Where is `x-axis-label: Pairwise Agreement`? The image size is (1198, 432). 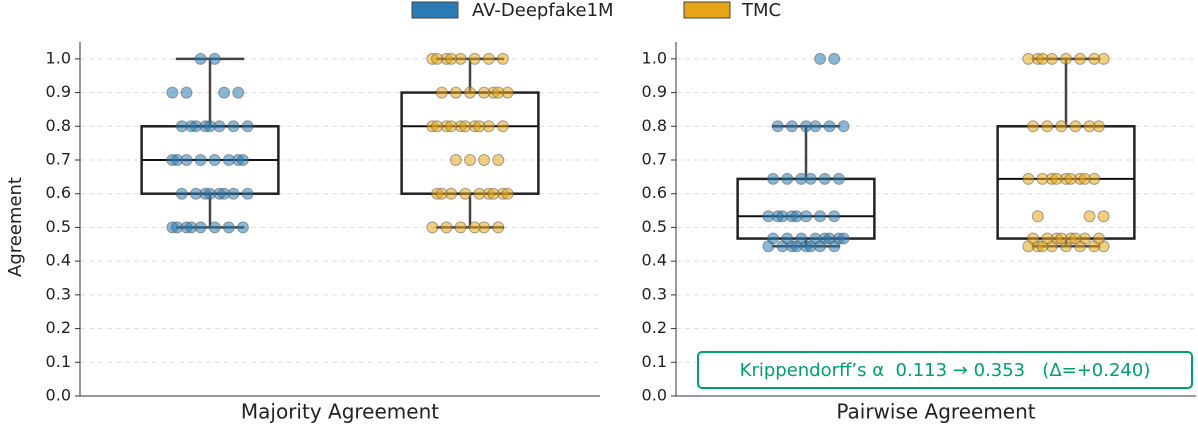 x-axis-label: Pairwise Agreement is located at coordinates (935, 412).